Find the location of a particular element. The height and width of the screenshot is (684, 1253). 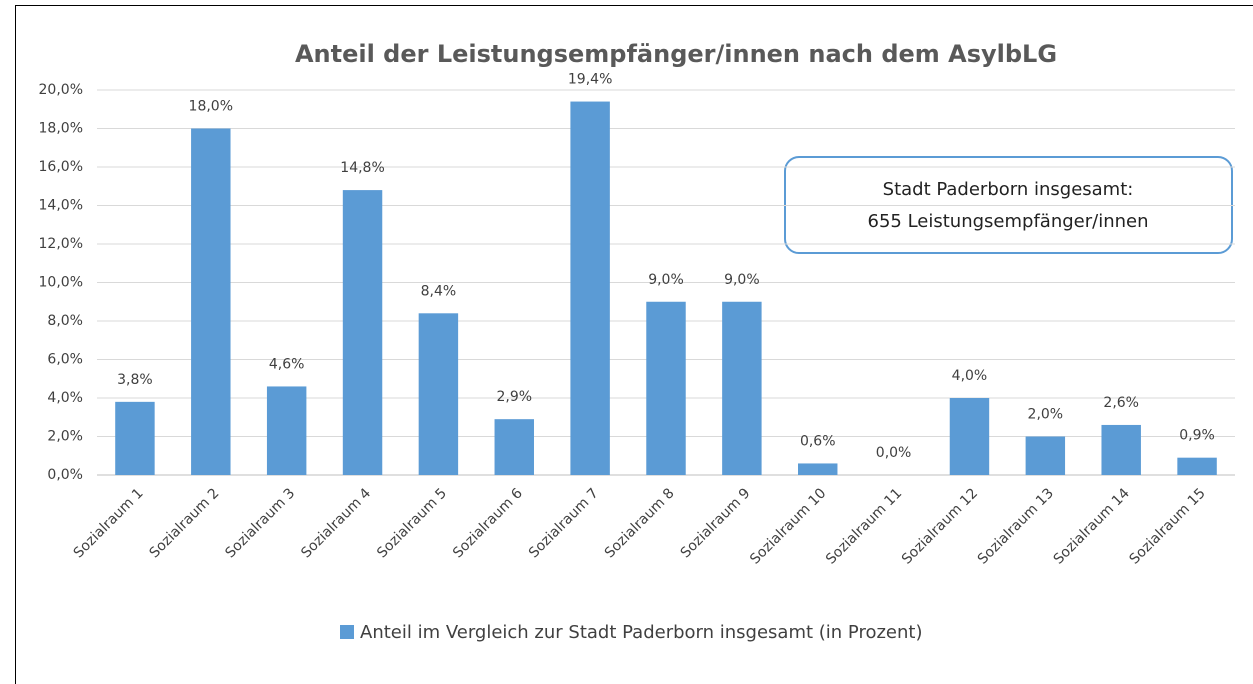

legend-swatch is located at coordinates (347, 632).